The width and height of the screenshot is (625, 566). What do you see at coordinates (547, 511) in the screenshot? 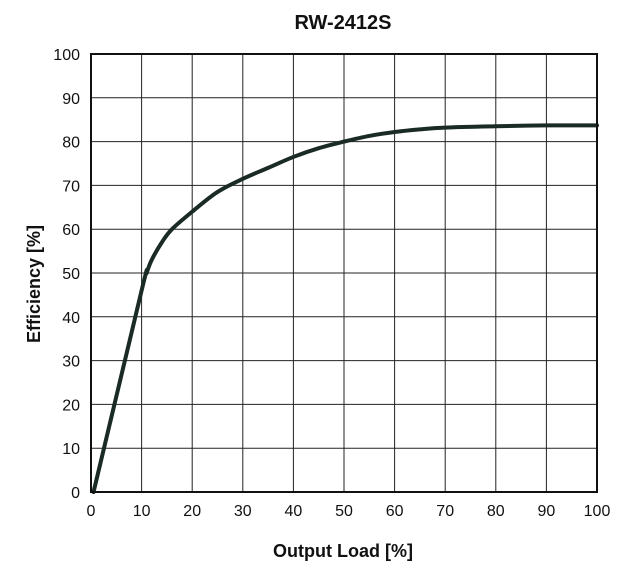
I see `x-tick-label: 90` at bounding box center [547, 511].